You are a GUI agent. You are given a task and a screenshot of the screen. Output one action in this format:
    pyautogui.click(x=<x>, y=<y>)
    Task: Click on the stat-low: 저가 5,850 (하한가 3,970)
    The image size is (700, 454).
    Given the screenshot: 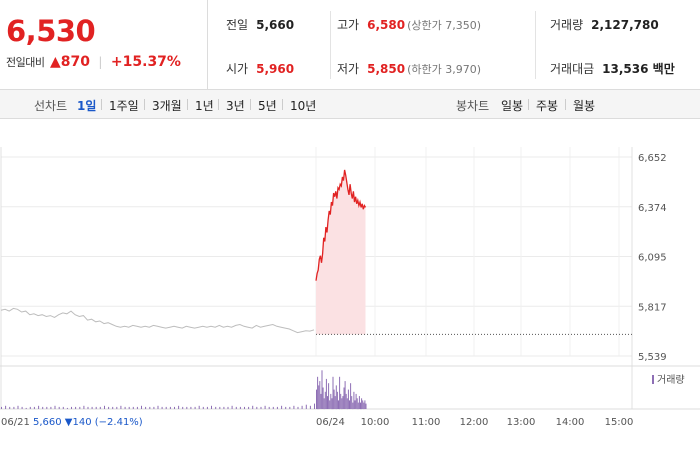 What is the action you would take?
    pyautogui.click(x=409, y=69)
    